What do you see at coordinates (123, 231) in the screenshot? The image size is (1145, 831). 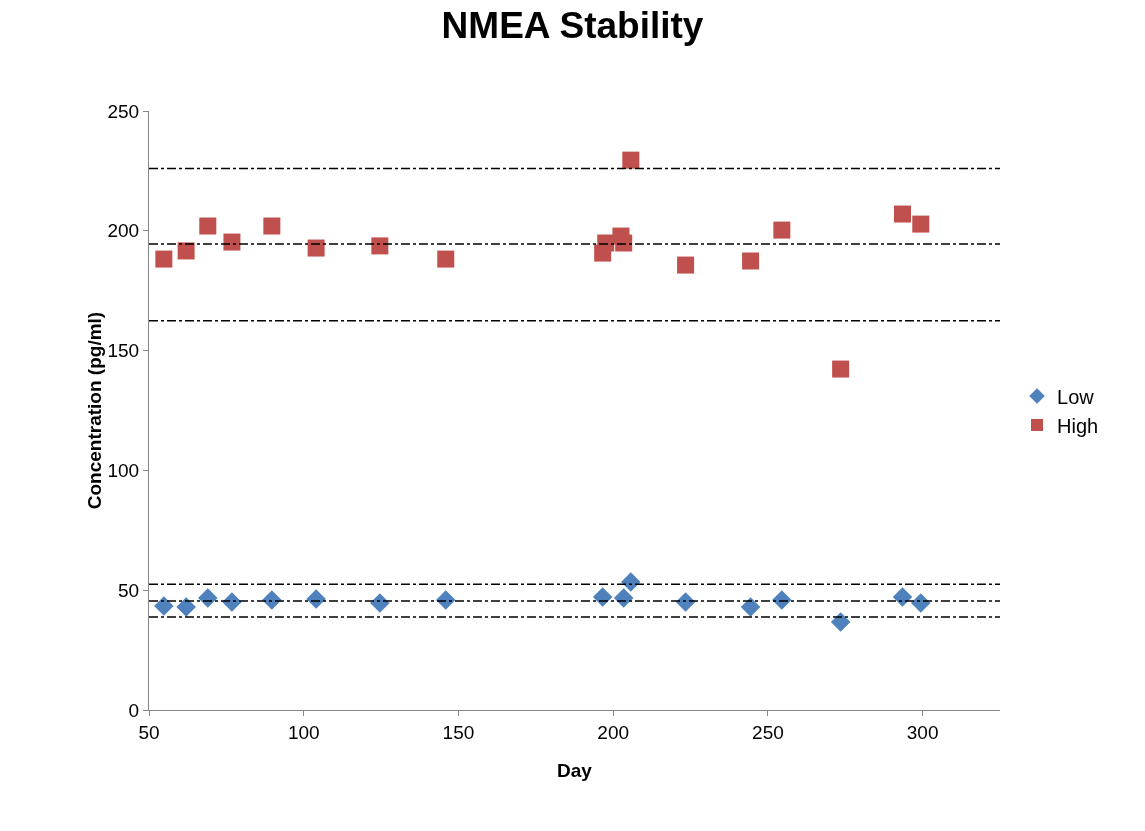 I see `y-tick-label: 200` at bounding box center [123, 231].